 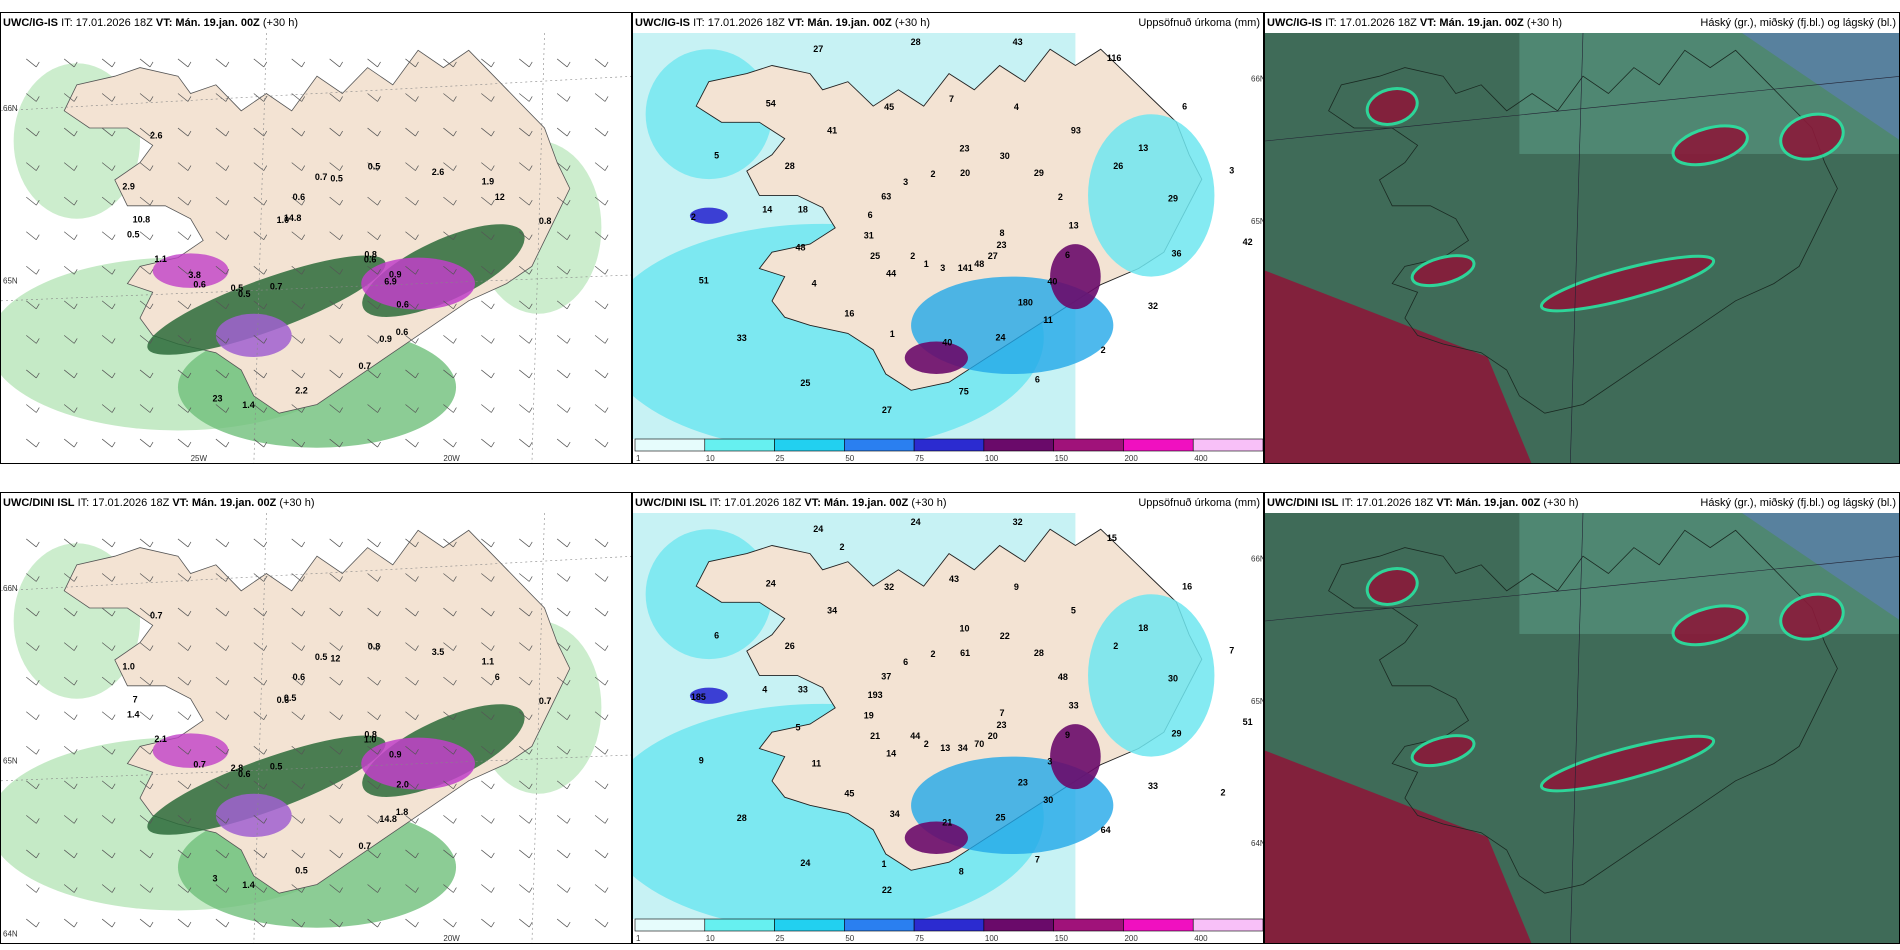 I want to click on precip-value-label: 0.6, so click(x=299, y=677).